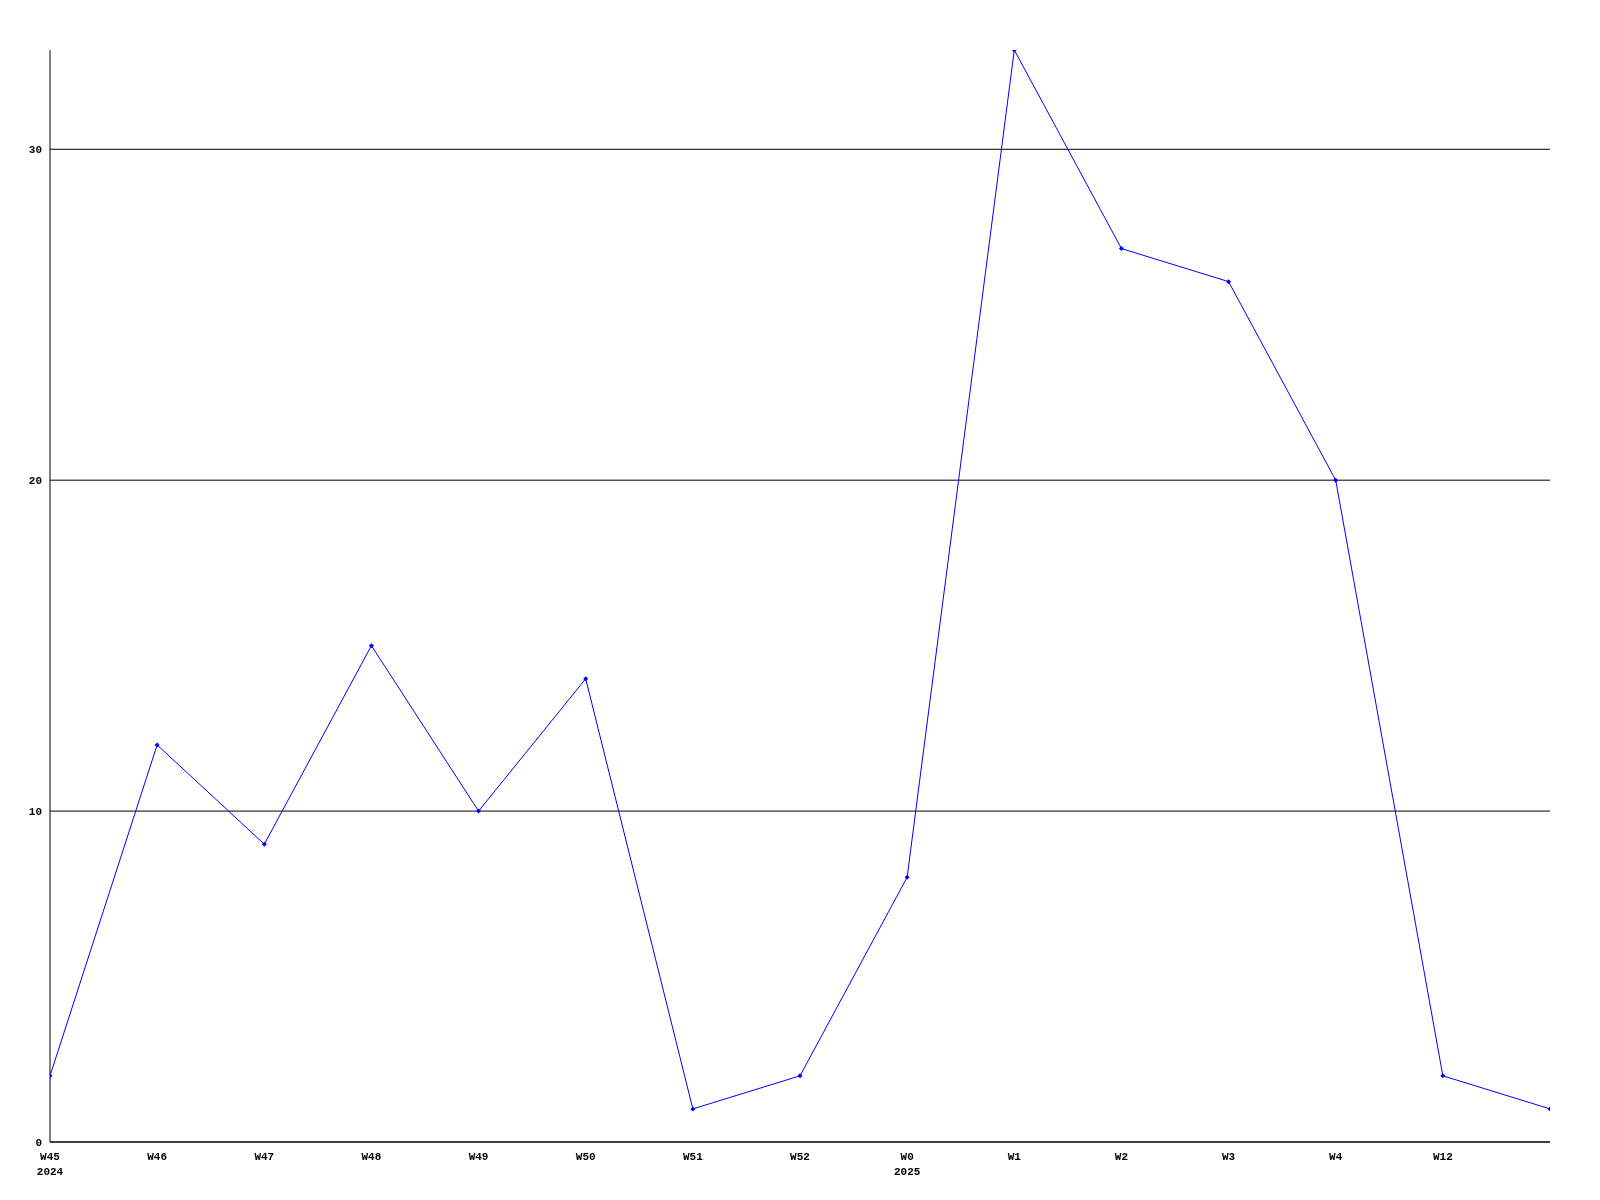 Image resolution: width=1600 pixels, height=1200 pixels. Describe the element at coordinates (35, 150) in the screenshot. I see `y-tick-label: 30` at that location.